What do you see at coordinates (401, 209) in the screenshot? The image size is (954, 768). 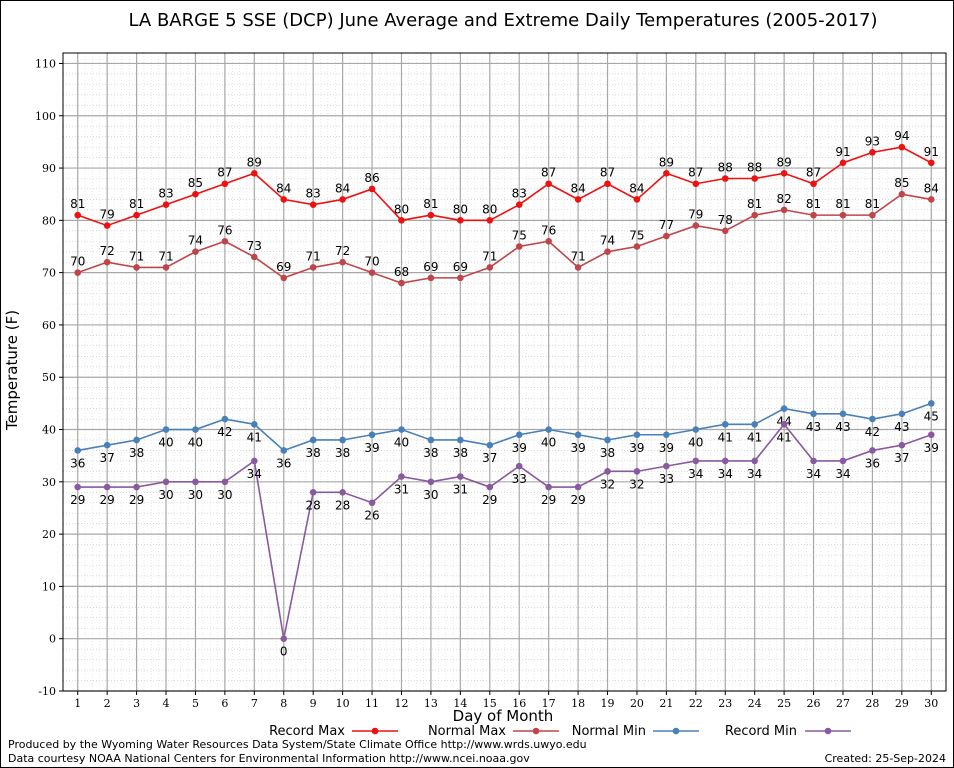 I see `data-label: 80` at bounding box center [401, 209].